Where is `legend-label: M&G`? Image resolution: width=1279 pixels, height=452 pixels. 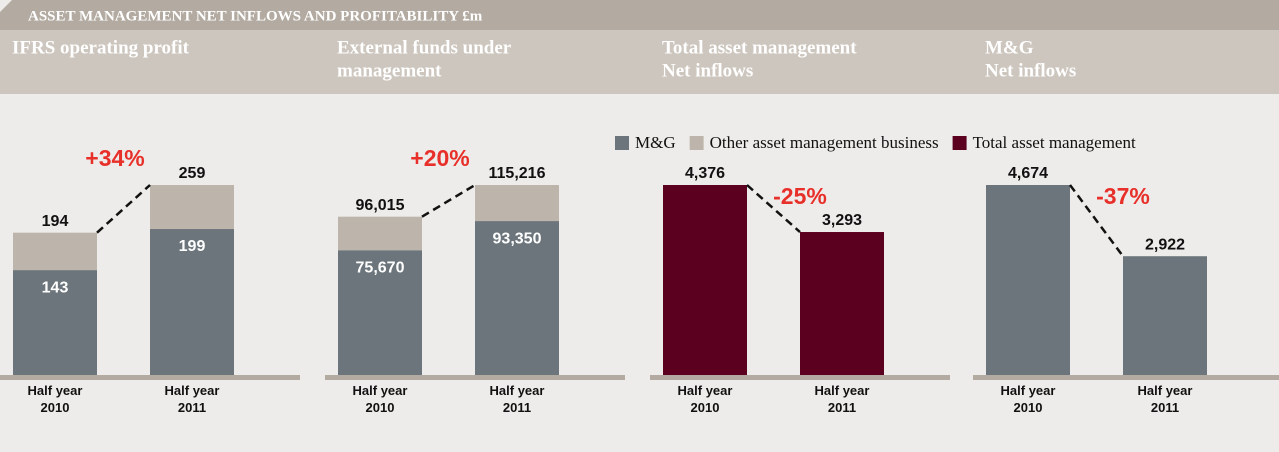
legend-label: M&G is located at coordinates (655, 142).